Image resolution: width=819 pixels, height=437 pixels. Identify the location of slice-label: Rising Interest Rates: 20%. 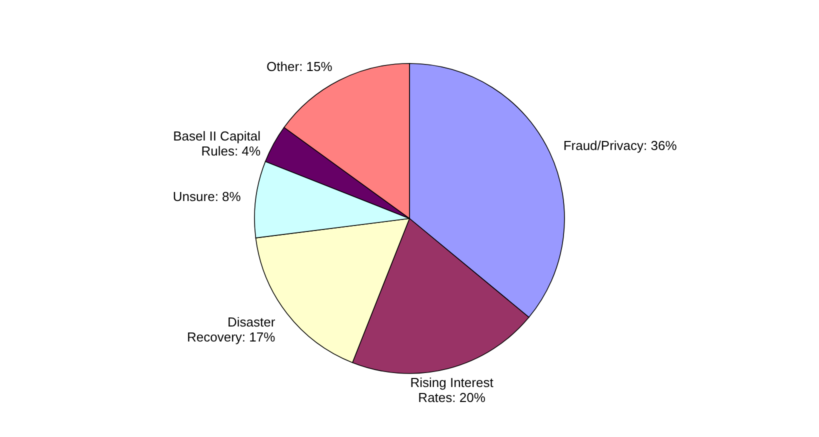
(452, 390).